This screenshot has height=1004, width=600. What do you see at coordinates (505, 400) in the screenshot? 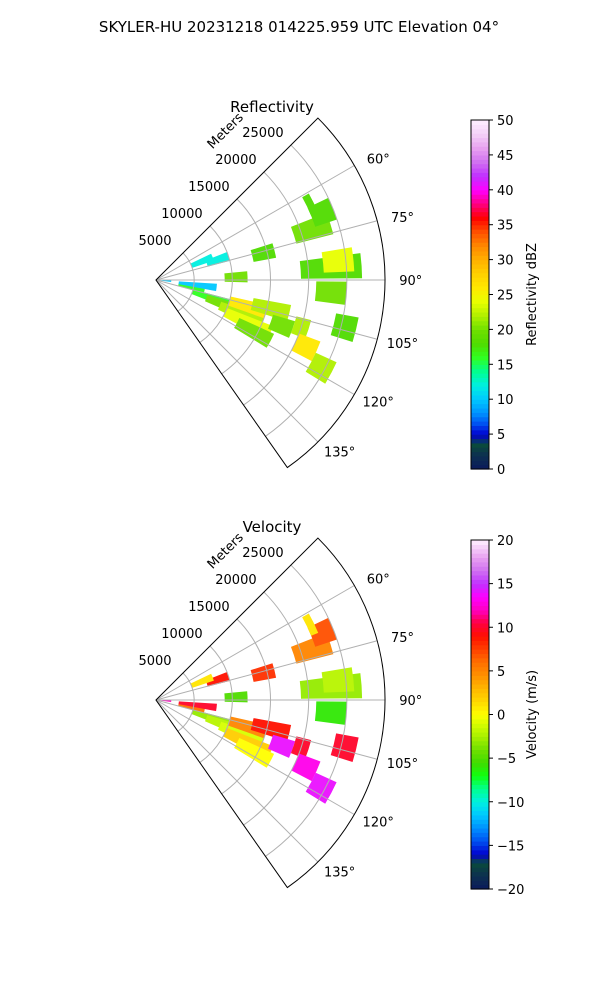
I see `reflectivity-colorbar-tick-2: 10` at bounding box center [505, 400].